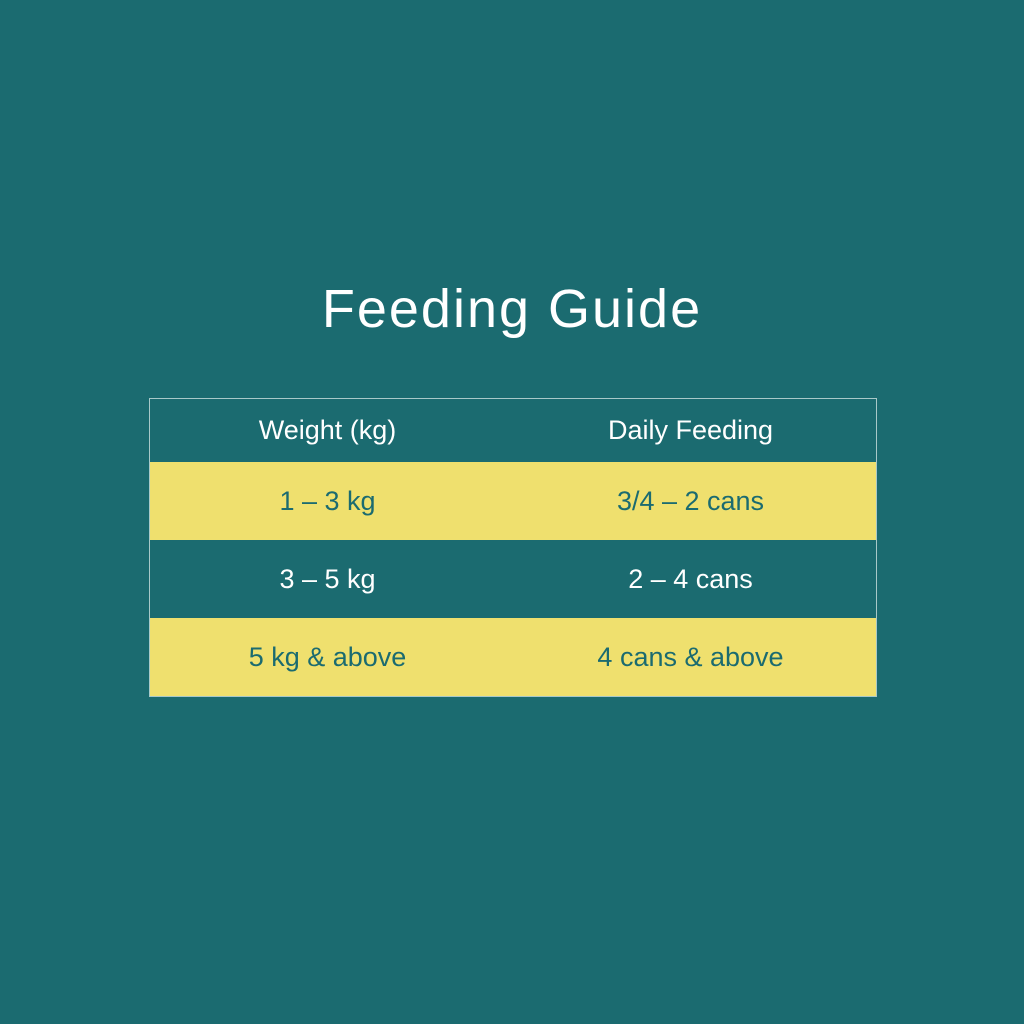 The height and width of the screenshot is (1024, 1024). What do you see at coordinates (327, 578) in the screenshot?
I see `weight-cell: 3 – 5 kg` at bounding box center [327, 578].